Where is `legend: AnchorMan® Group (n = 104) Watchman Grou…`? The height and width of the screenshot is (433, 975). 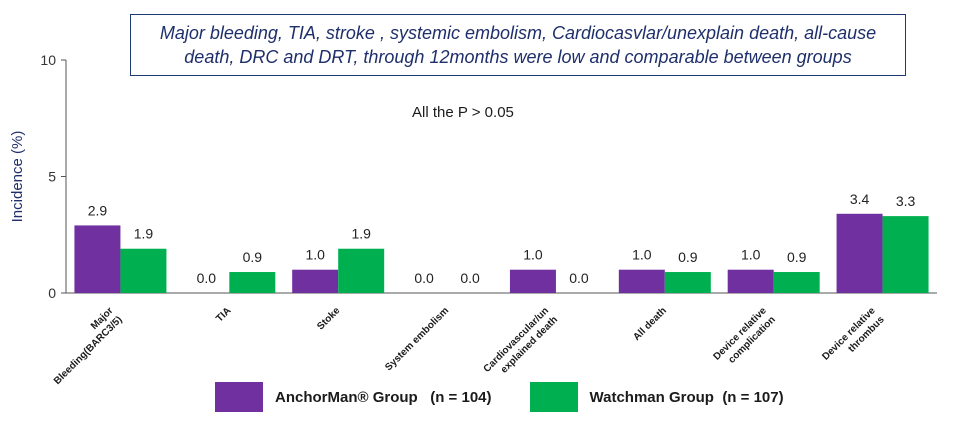 legend: AnchorMan® Group (n = 104) Watchman Grou… is located at coordinates (499, 397).